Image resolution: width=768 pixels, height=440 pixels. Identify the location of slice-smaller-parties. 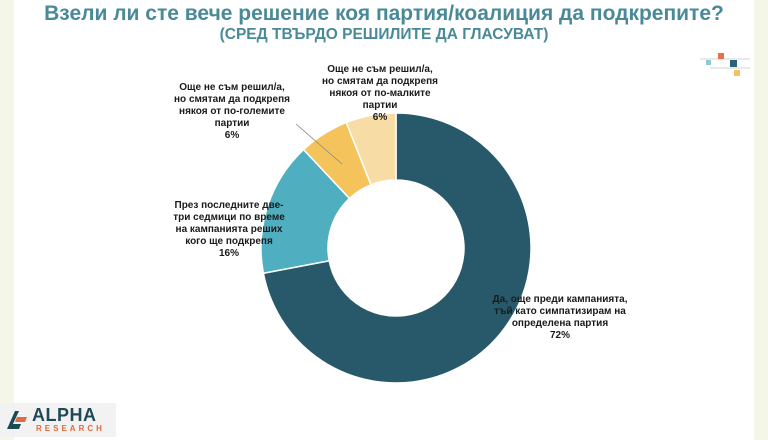
(371, 149).